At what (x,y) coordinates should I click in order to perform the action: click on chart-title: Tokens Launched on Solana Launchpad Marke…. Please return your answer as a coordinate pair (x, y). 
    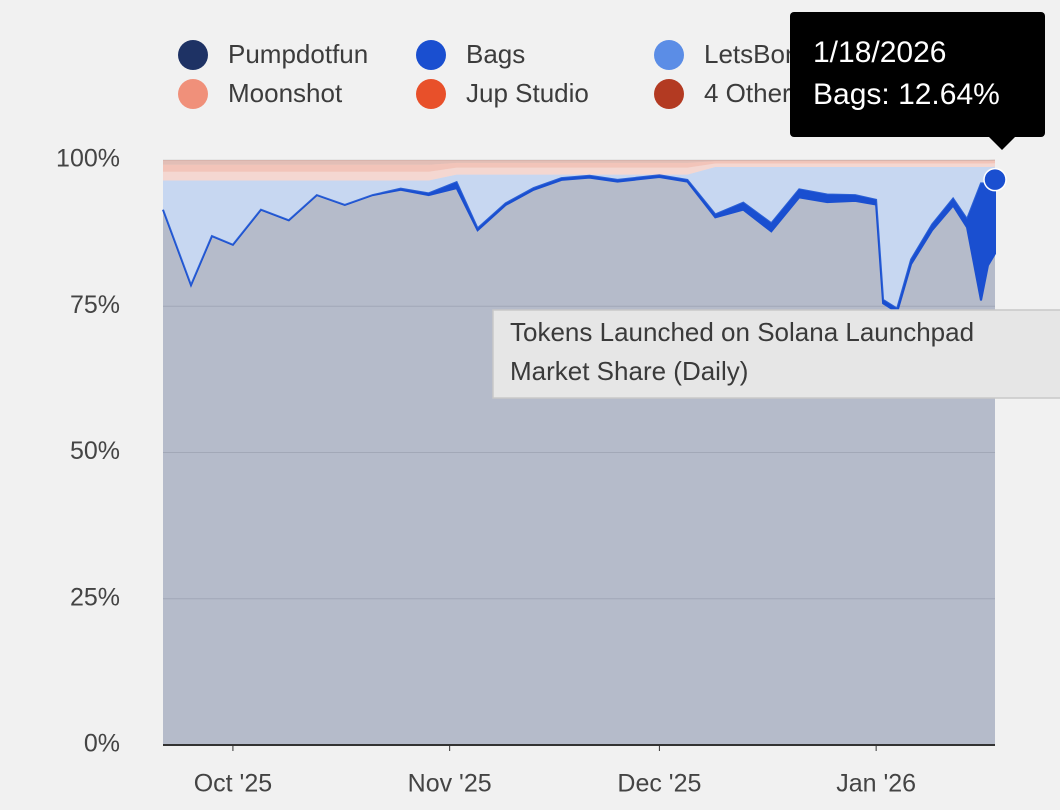
    Looking at the image, I should click on (742, 351).